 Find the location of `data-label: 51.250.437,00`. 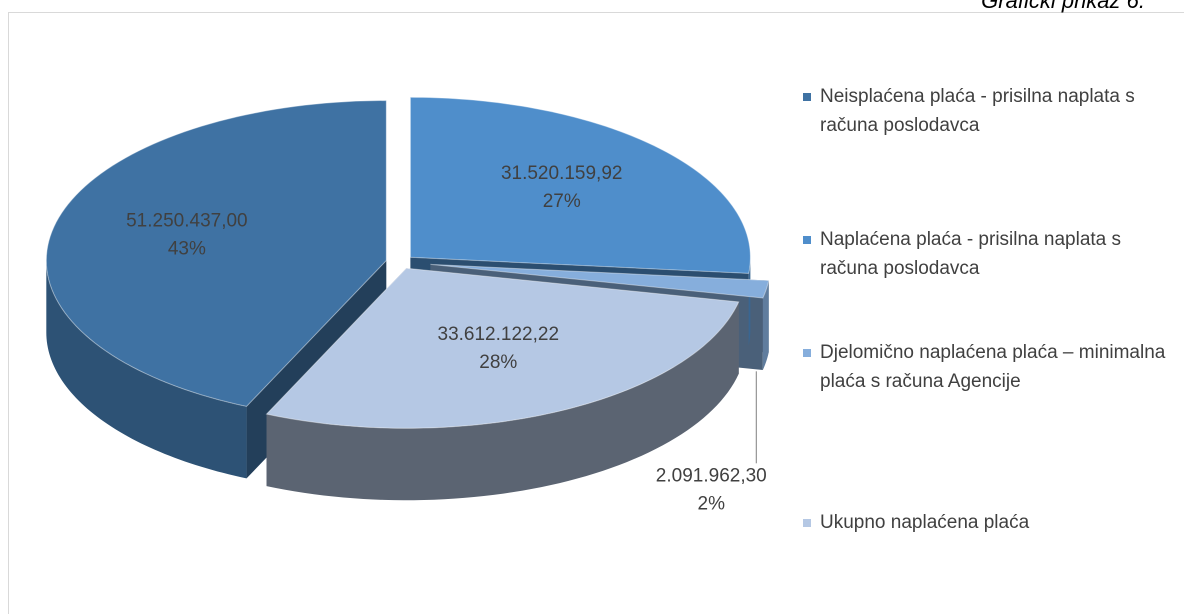

data-label: 51.250.437,00 is located at coordinates (187, 220).